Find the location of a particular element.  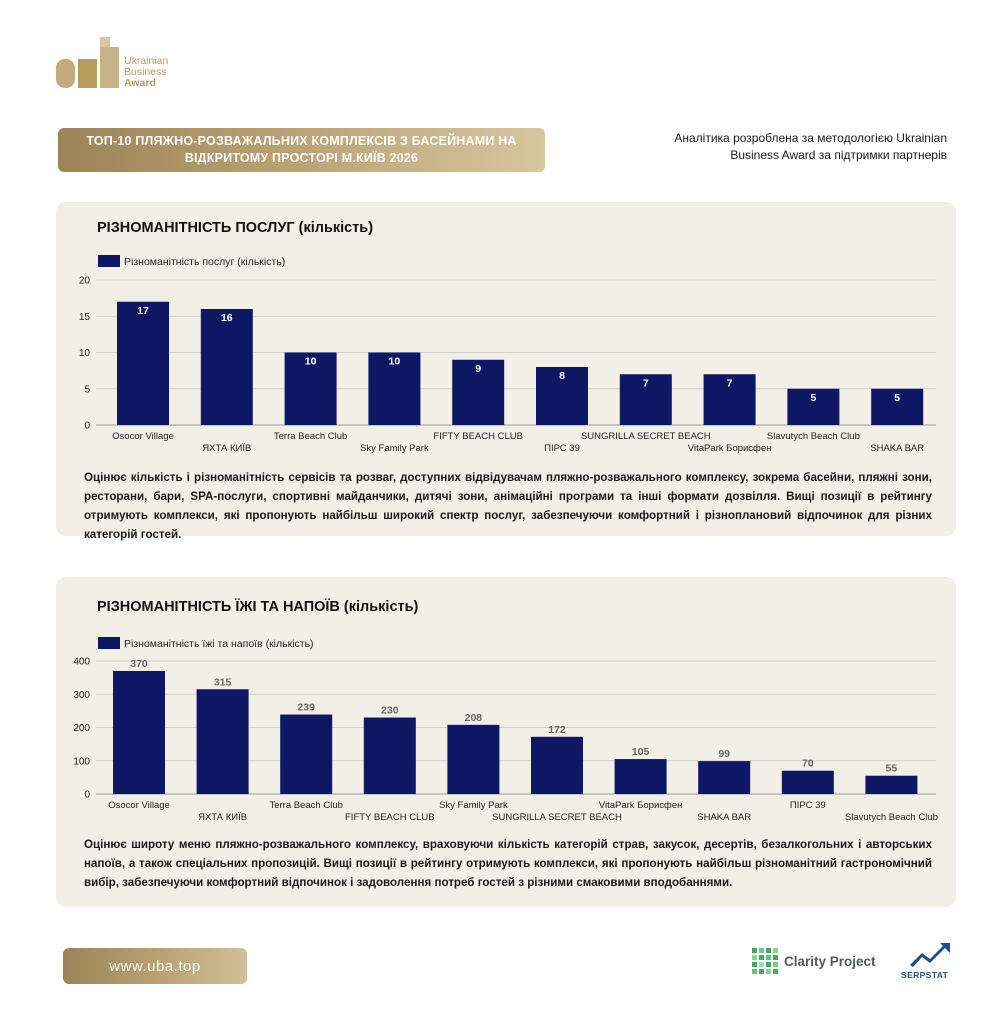

logo-text: Ukrainian Business Award is located at coordinates (146, 72).